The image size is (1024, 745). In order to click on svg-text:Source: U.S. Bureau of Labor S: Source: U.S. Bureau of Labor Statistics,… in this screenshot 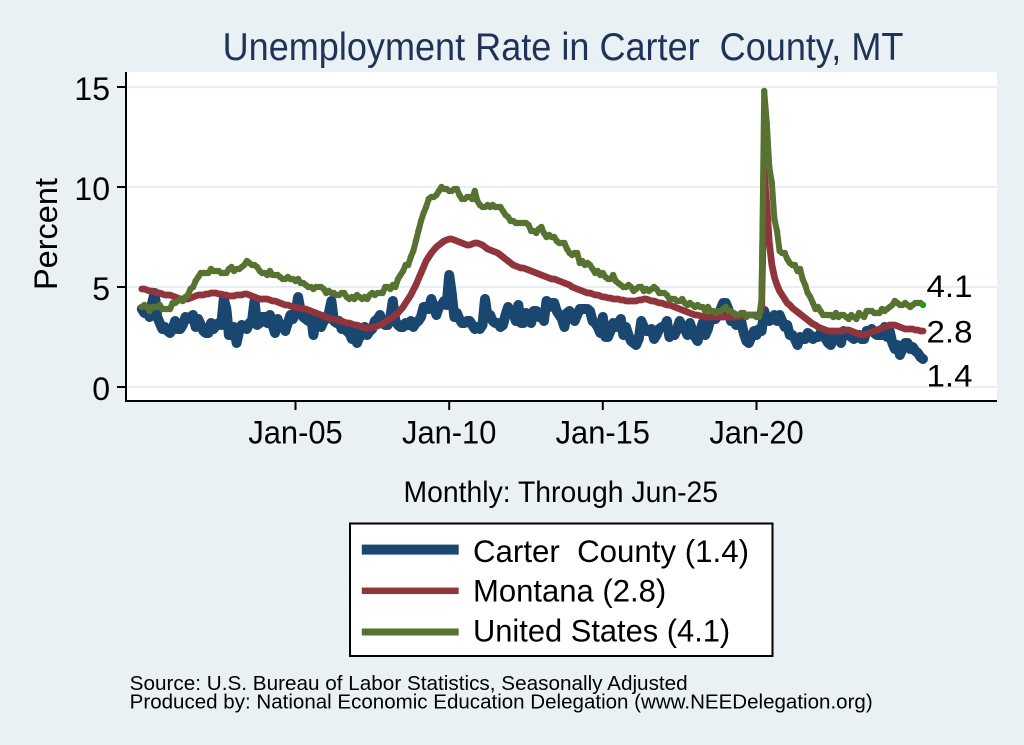, I will do `click(409, 683)`.